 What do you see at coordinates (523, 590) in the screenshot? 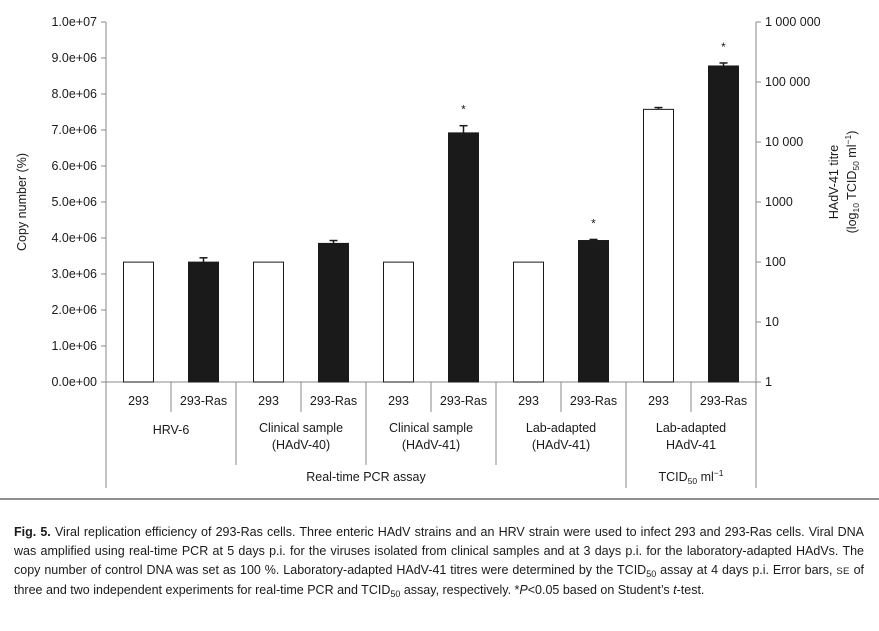
I see `caption-p: P` at bounding box center [523, 590].